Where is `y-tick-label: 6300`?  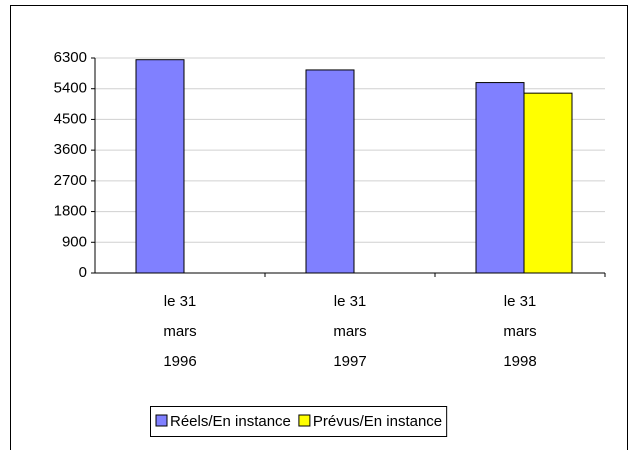
y-tick-label: 6300 is located at coordinates (70, 57).